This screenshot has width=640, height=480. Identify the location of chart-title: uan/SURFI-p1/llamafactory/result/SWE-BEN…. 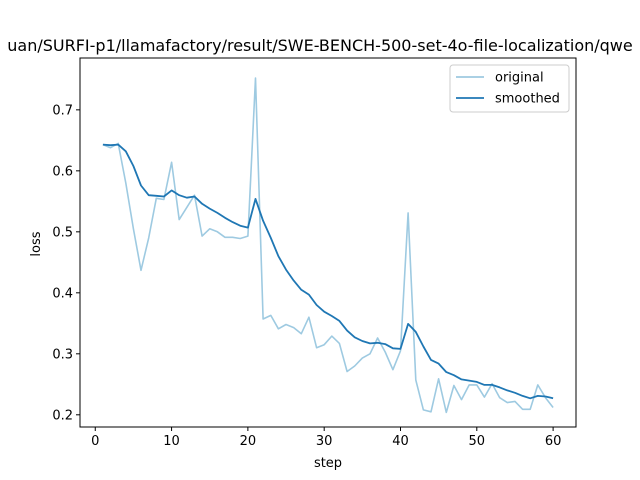
(319, 45).